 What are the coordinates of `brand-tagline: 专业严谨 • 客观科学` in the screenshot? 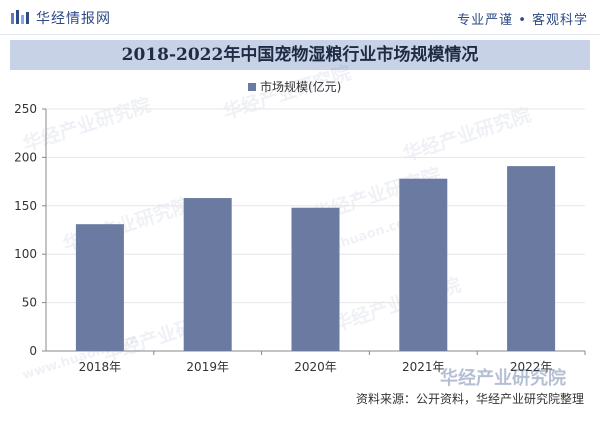 It's located at (522, 20).